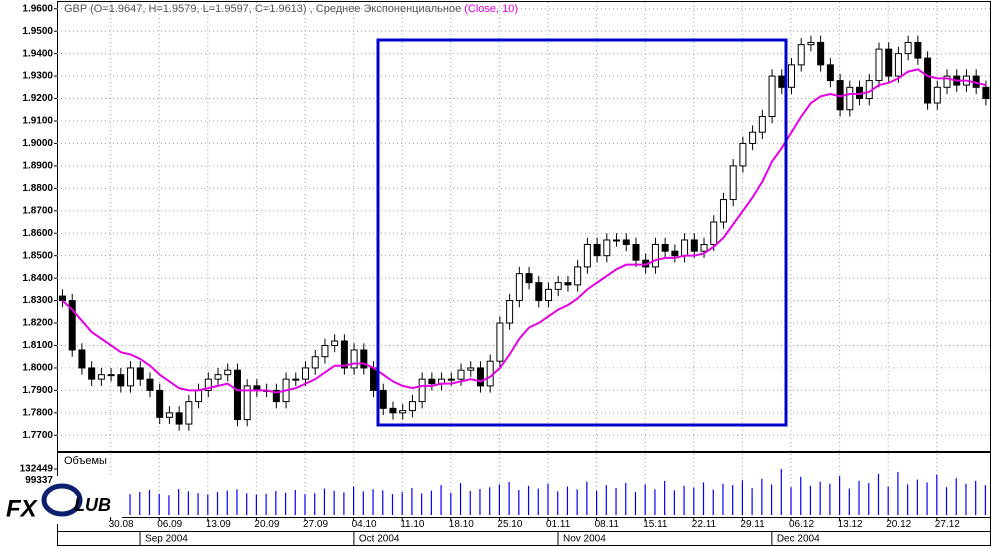 This screenshot has height=547, width=997. I want to click on y-tick-label: 1.8400, so click(37, 278).